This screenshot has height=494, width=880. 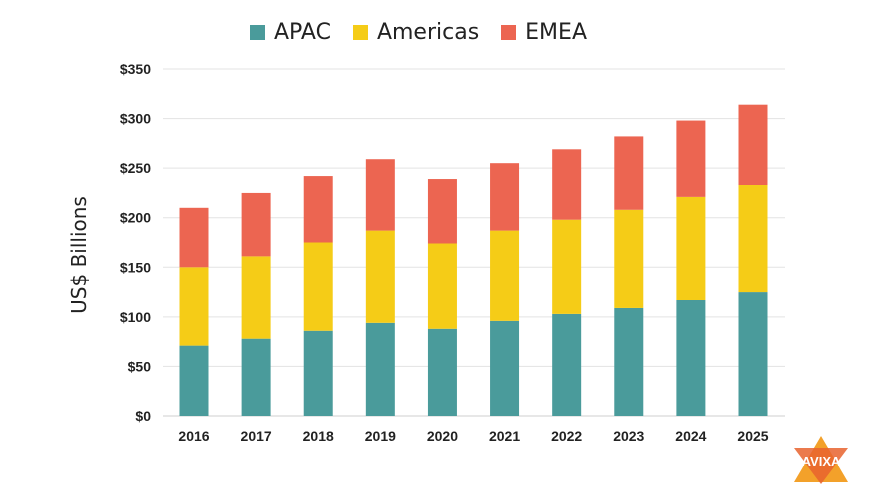 What do you see at coordinates (567, 266) in the screenshot?
I see `bar-americas-2022` at bounding box center [567, 266].